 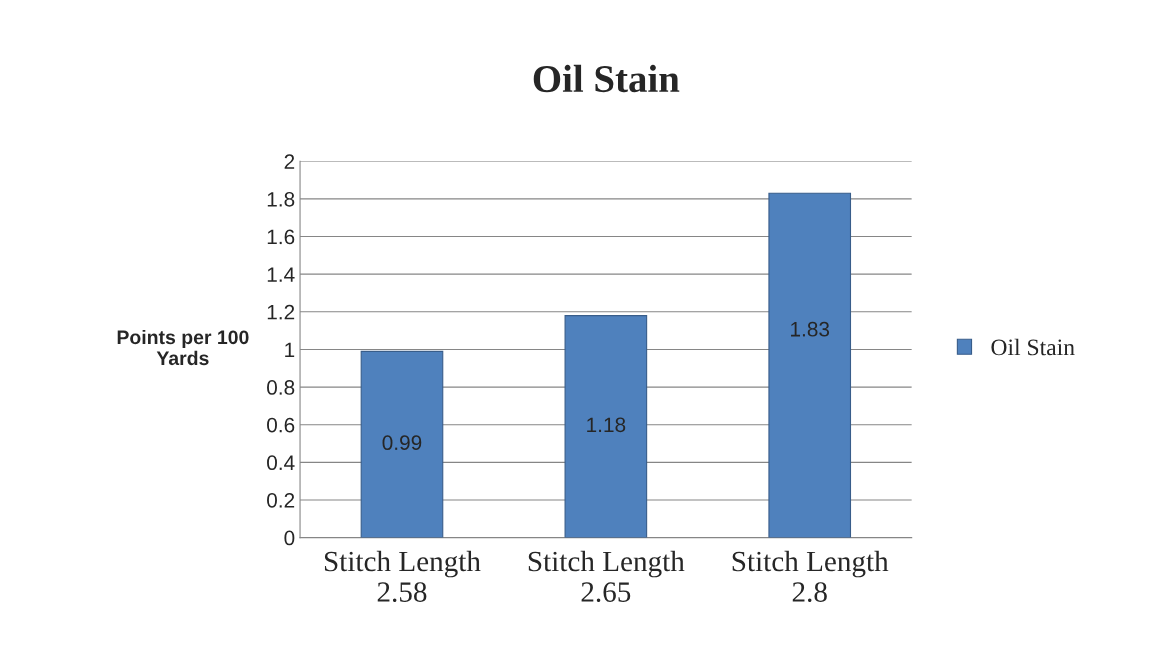 I want to click on y-tick-label: 1.6, so click(x=281, y=237).